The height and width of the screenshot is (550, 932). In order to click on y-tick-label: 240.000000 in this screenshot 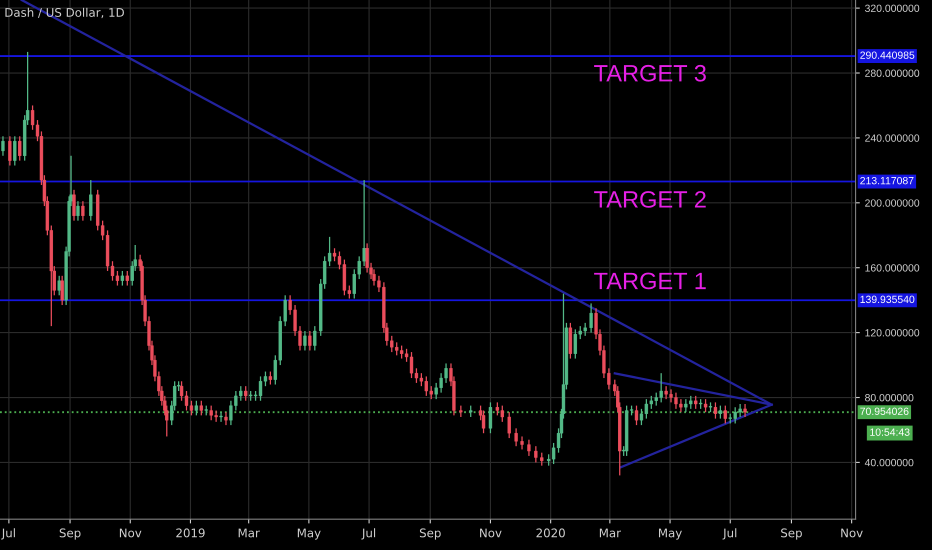, I will do `click(892, 138)`.